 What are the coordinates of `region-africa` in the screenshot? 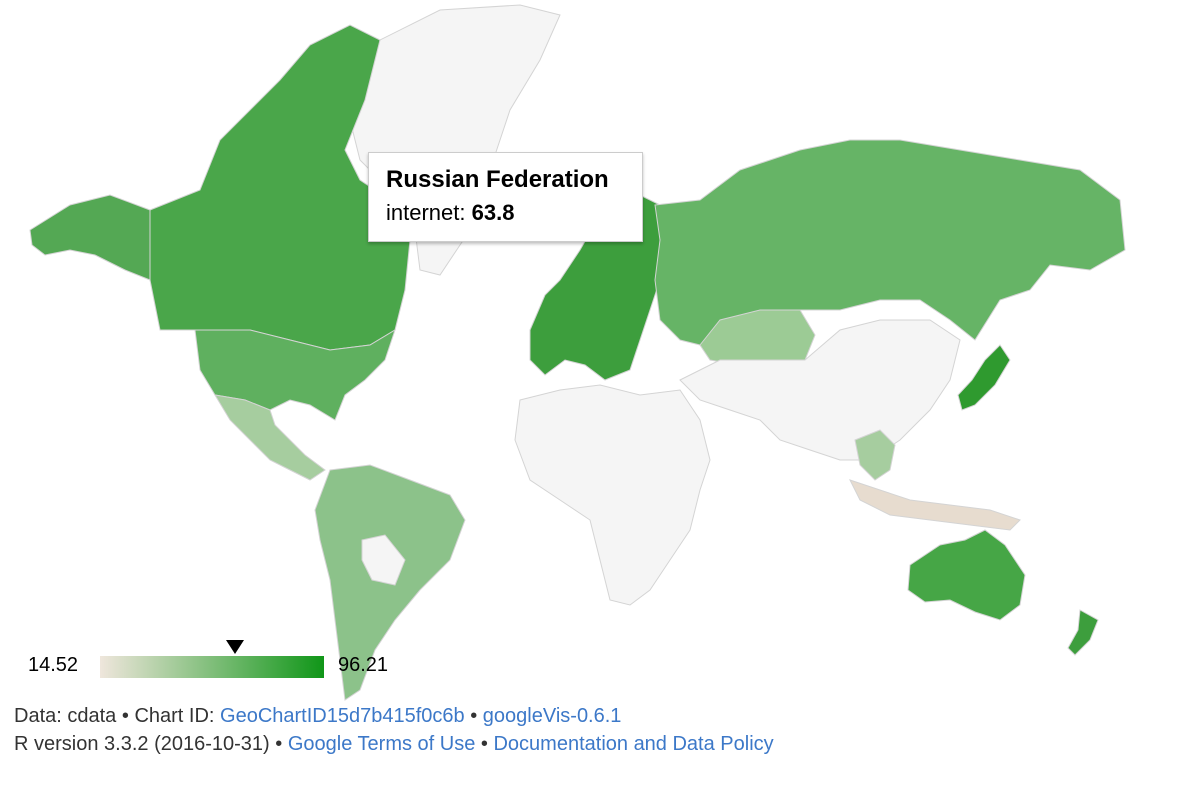 It's located at (612, 495).